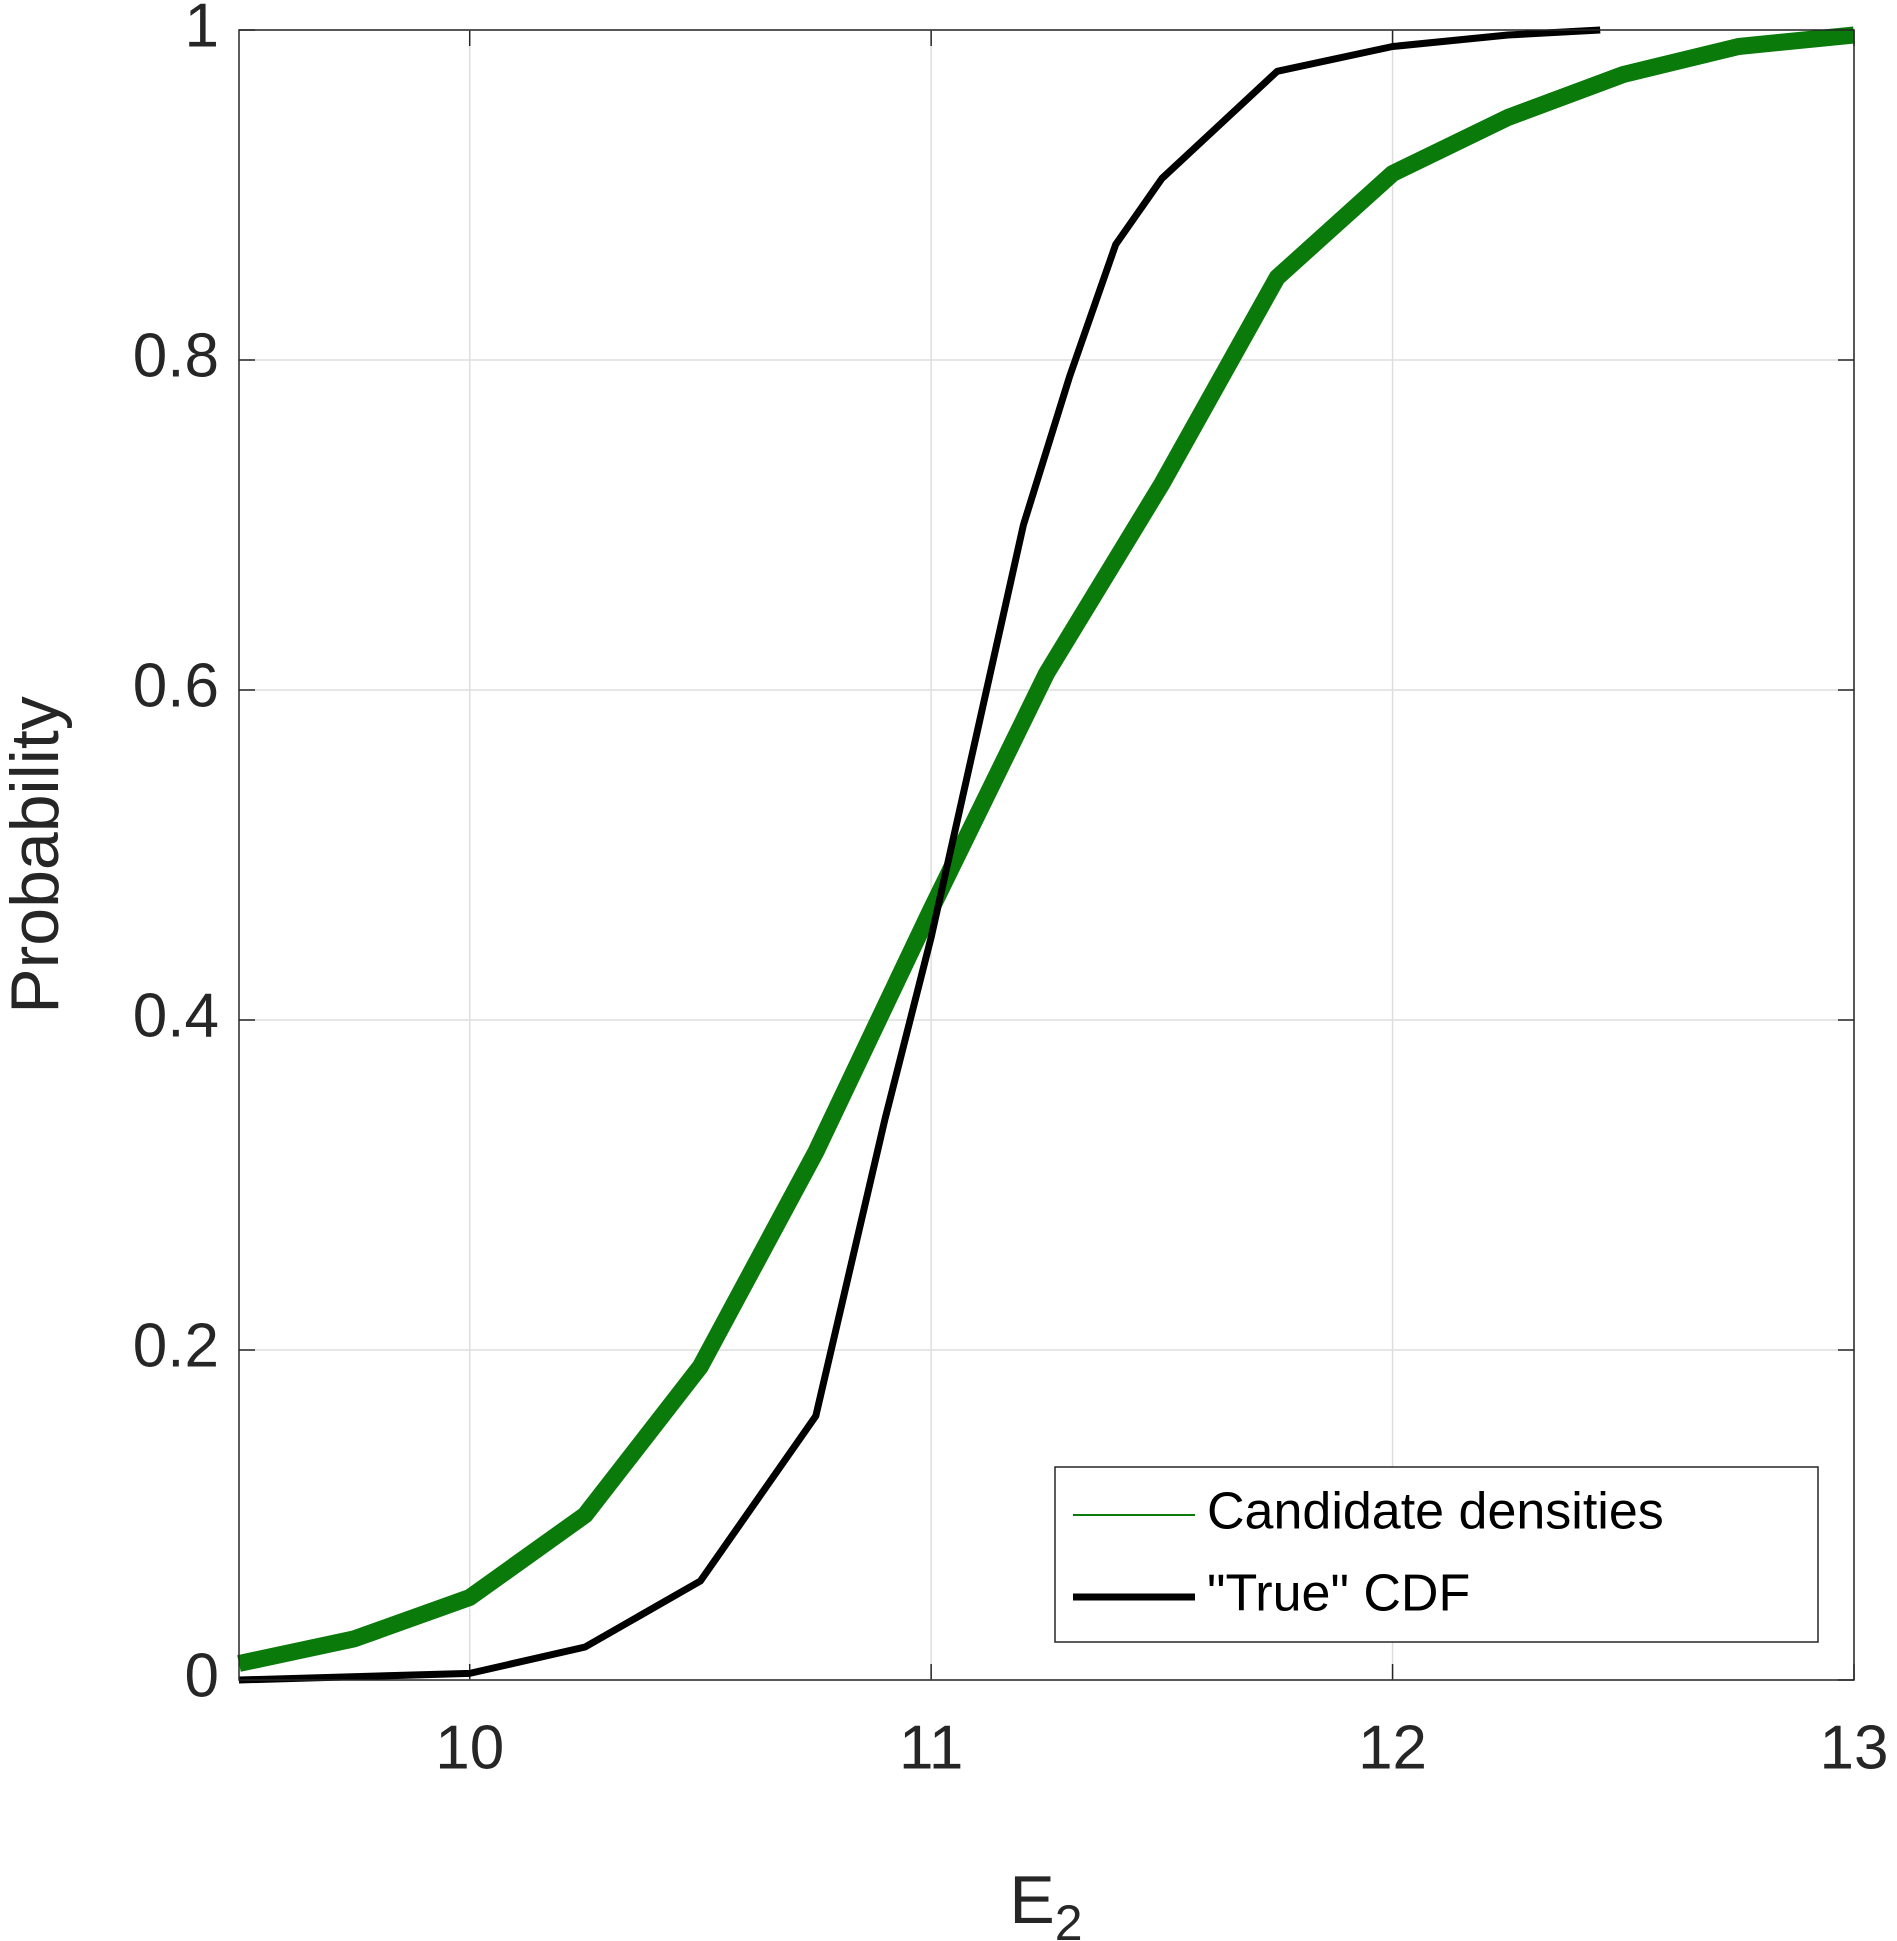 This screenshot has height=1941, width=1897. Describe the element at coordinates (176, 685) in the screenshot. I see `y-tick-label: 0.6` at that location.